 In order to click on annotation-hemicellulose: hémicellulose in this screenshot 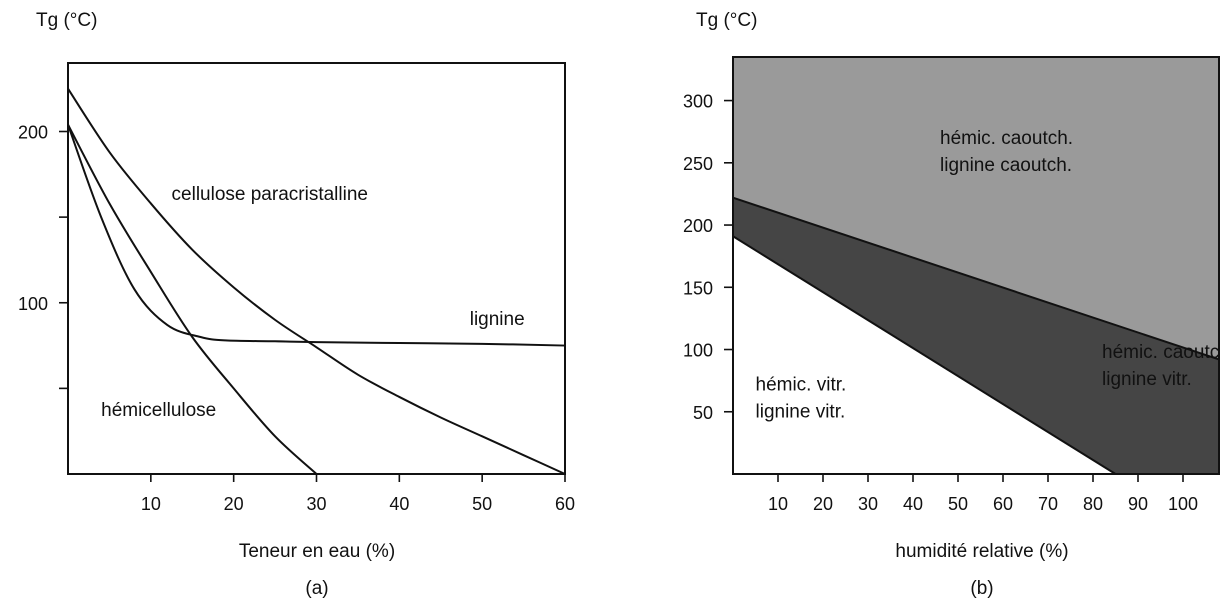, I will do `click(158, 410)`.